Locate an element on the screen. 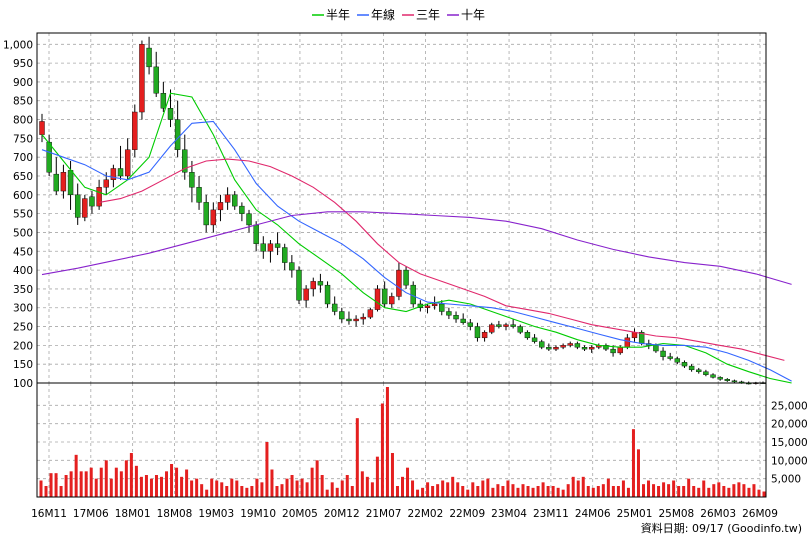 The image size is (808, 544). volume-tick-label-2: 15,000 is located at coordinates (789, 443).